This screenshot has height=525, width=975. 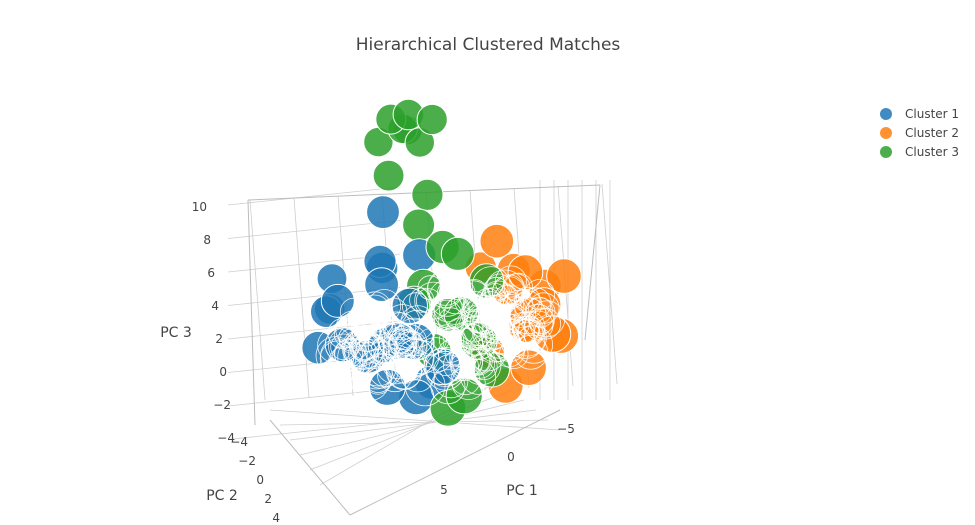 I want to click on legend-label: Cluster 1, so click(x=932, y=114).